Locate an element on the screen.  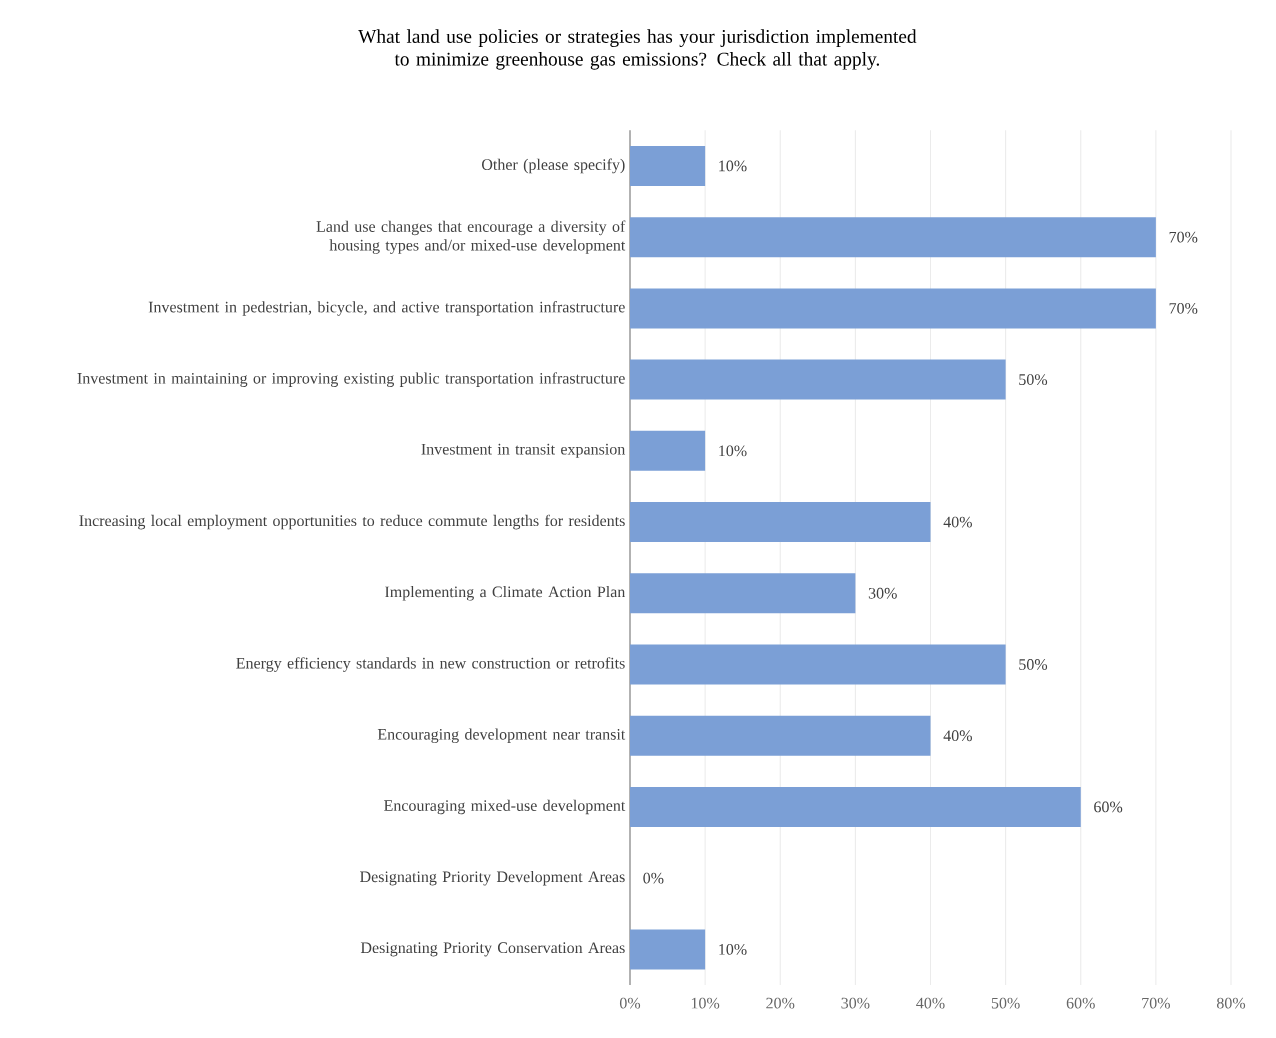
y-tick-label: Land use changes that encourage a diversity of housing types and/or mixed-use development is located at coordinates (471, 237).